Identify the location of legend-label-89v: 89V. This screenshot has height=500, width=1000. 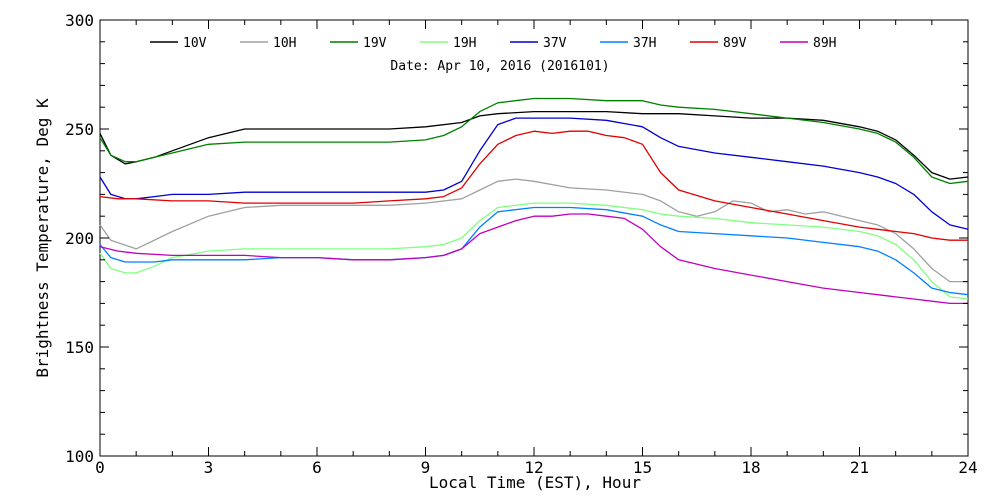
(735, 43).